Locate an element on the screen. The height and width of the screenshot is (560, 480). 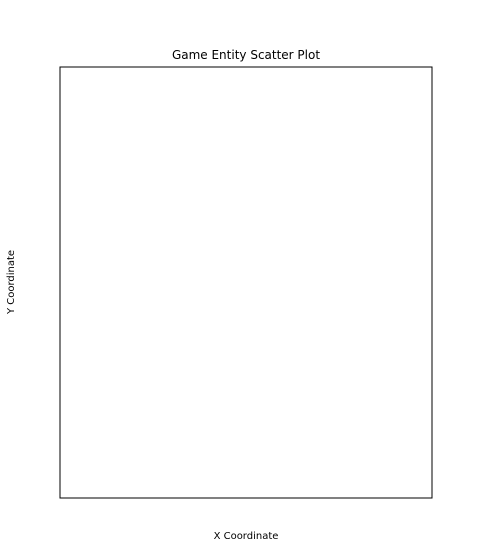
x-axis-label: X Coordinate is located at coordinates (246, 536).